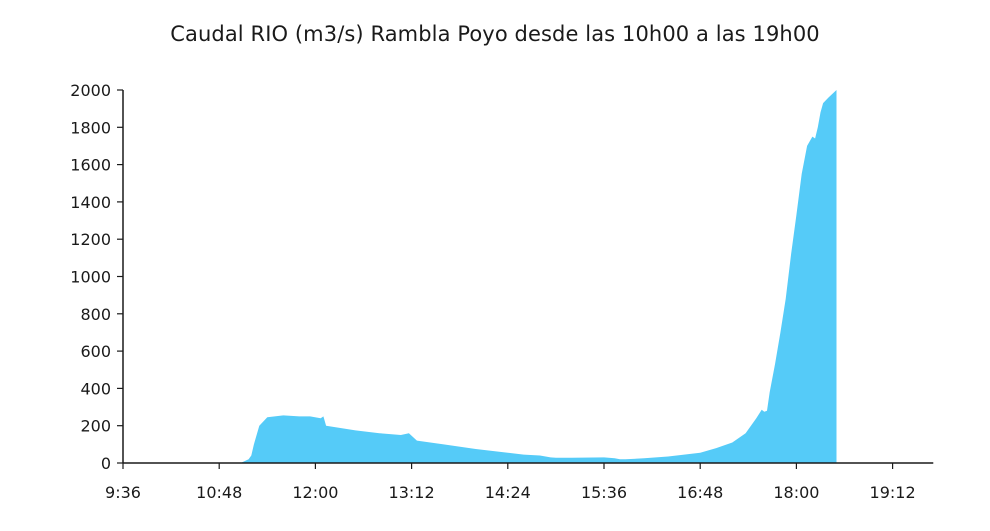  What do you see at coordinates (90, 277) in the screenshot?
I see `y-tick-label: 1000` at bounding box center [90, 277].